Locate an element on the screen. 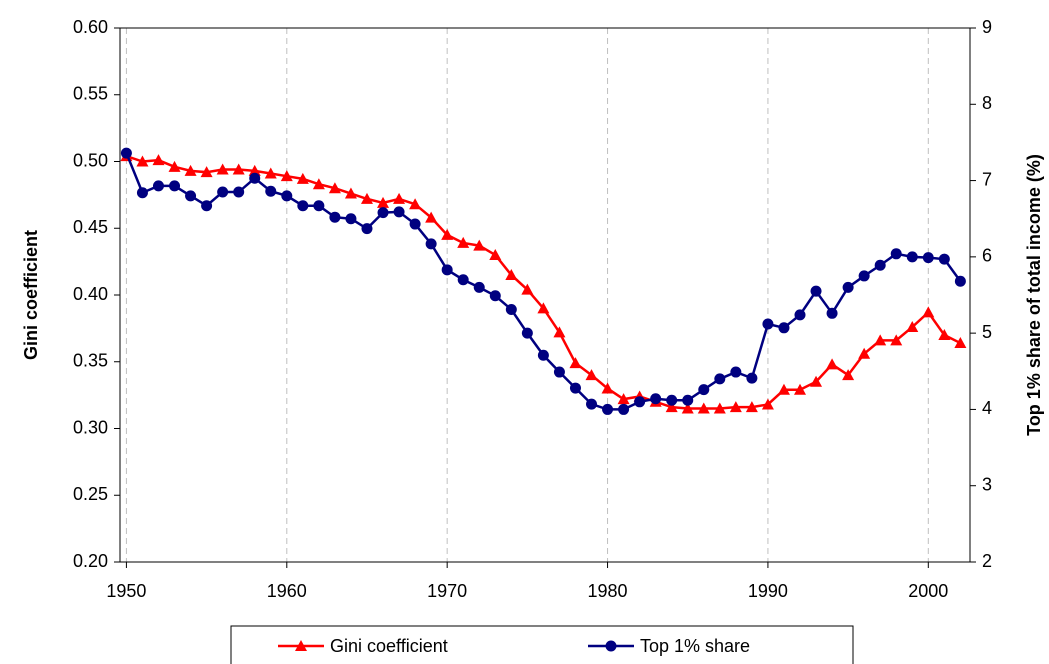 This screenshot has height=664, width=1049. y2-tick-label: 4 is located at coordinates (987, 408).